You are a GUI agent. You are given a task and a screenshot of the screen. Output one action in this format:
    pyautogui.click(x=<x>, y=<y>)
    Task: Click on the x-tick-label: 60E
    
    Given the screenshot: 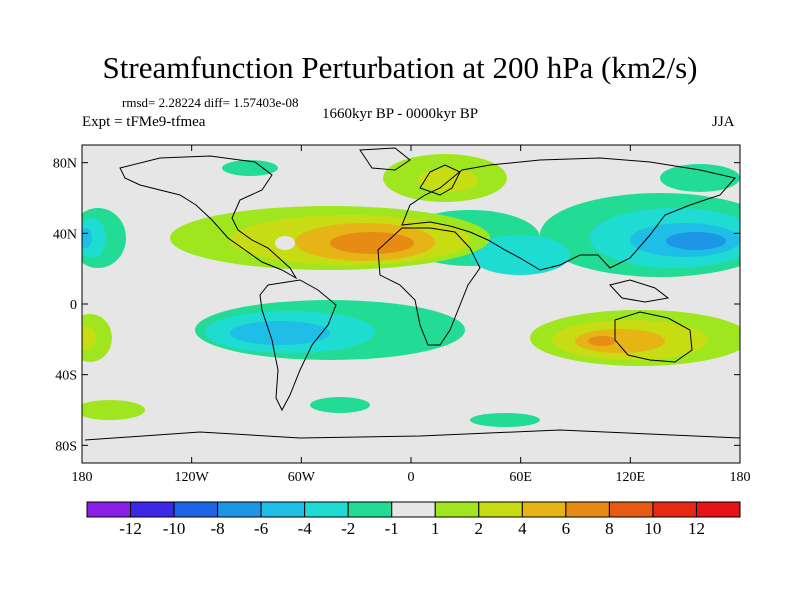 What is the action you would take?
    pyautogui.click(x=520, y=477)
    